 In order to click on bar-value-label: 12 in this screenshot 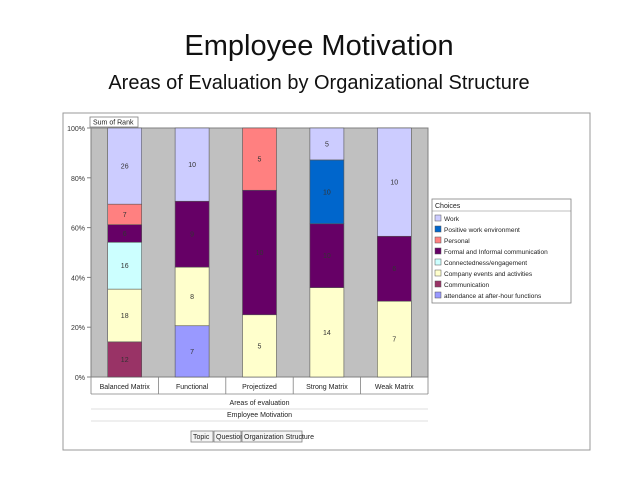, I will do `click(125, 360)`.